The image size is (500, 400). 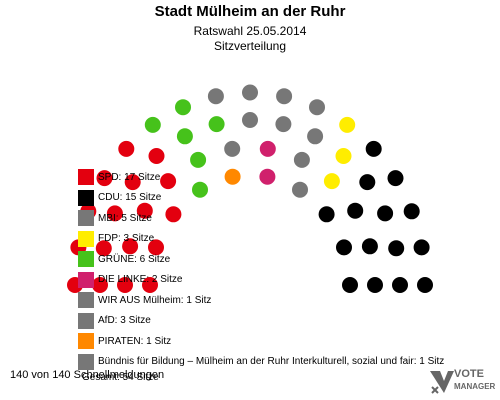 I want to click on logo-text-manager: MANAGER, so click(x=475, y=386).